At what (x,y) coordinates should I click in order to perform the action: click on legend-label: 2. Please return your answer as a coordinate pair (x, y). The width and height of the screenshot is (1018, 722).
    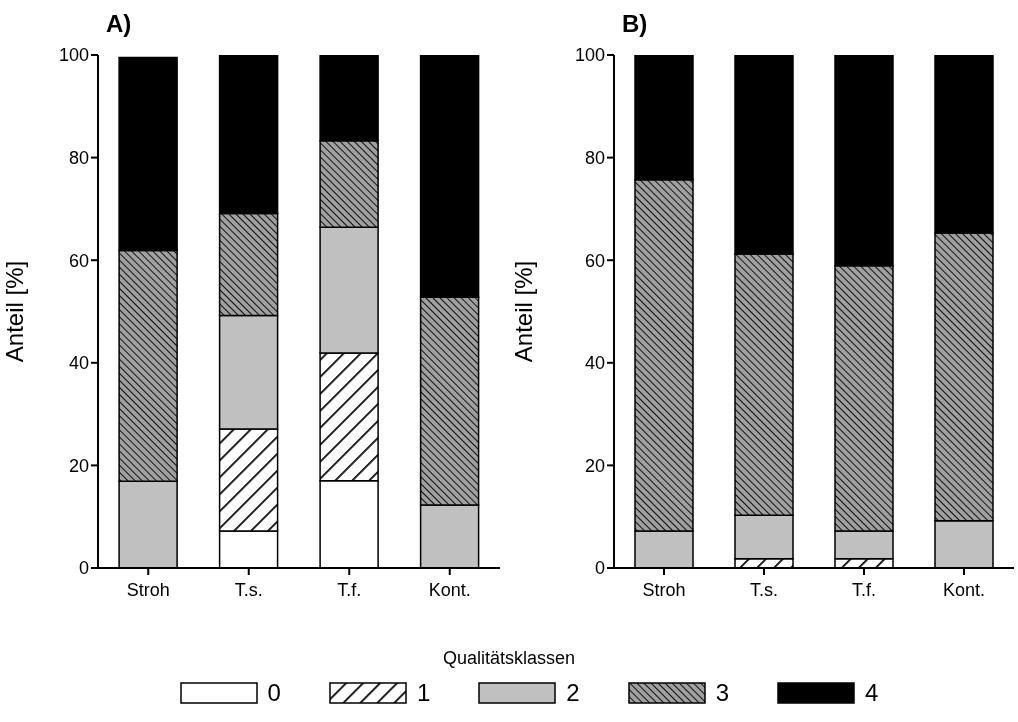
    Looking at the image, I should click on (573, 693).